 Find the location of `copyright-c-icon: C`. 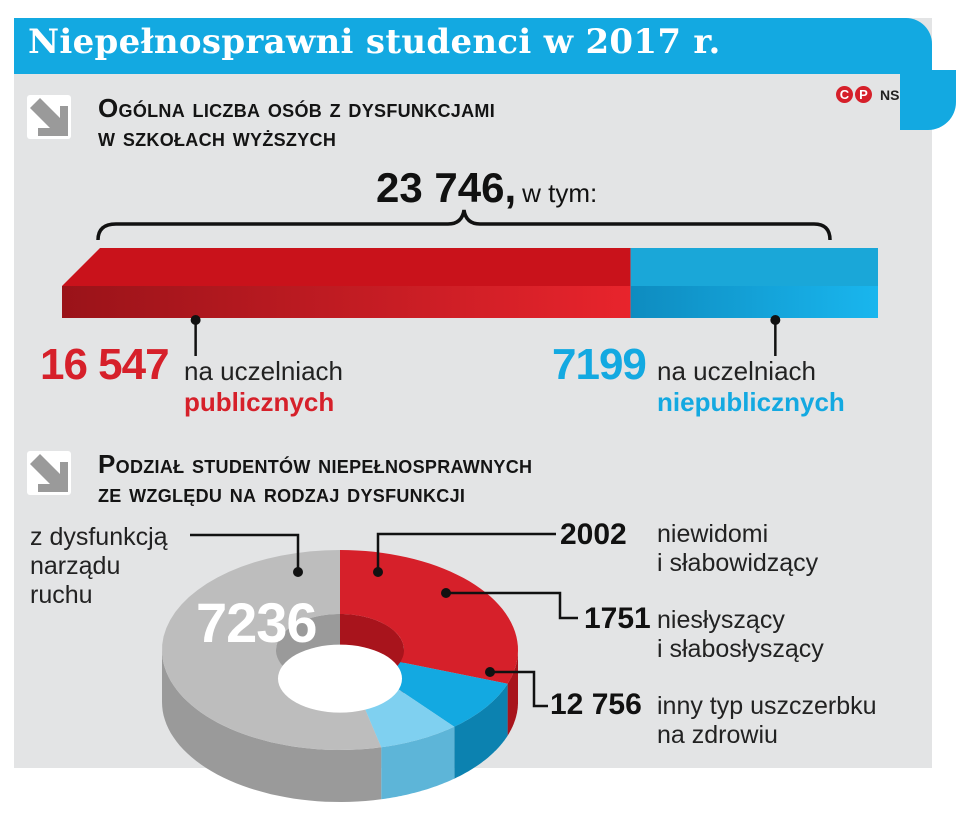

copyright-c-icon: C is located at coordinates (844, 94).